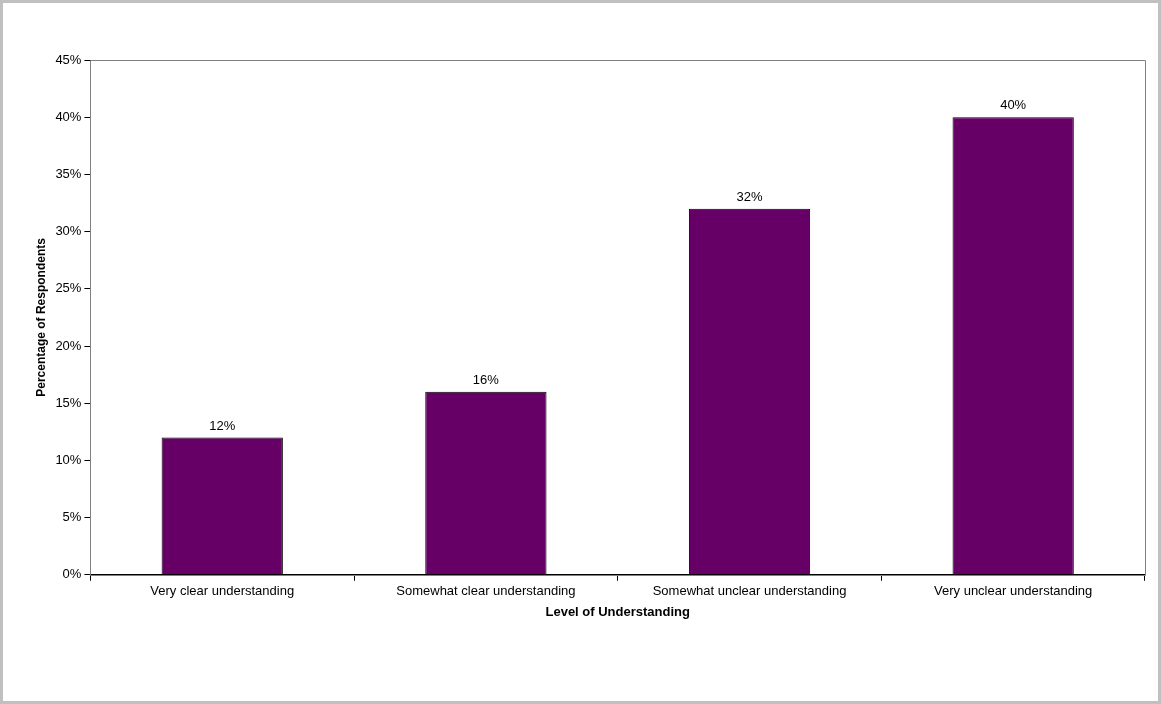 Image resolution: width=1161 pixels, height=704 pixels. What do you see at coordinates (1013, 105) in the screenshot?
I see `data-label: 40%` at bounding box center [1013, 105].